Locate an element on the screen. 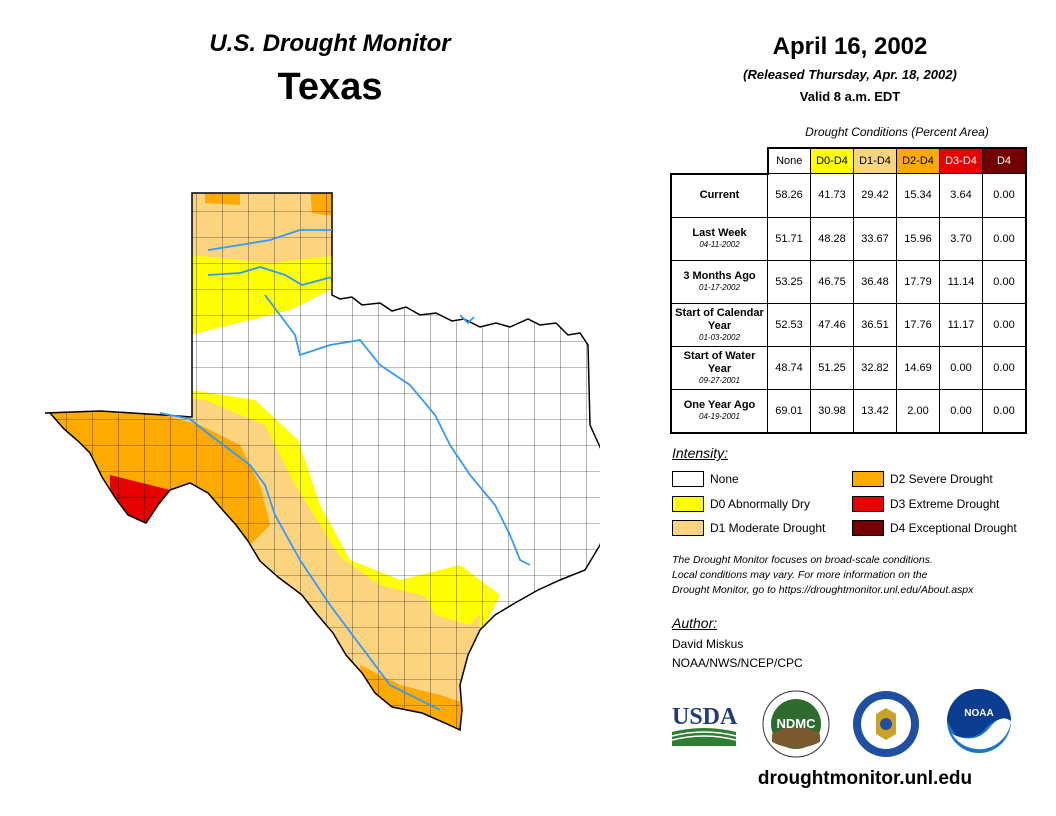  author-name: David Miskus is located at coordinates (708, 644).